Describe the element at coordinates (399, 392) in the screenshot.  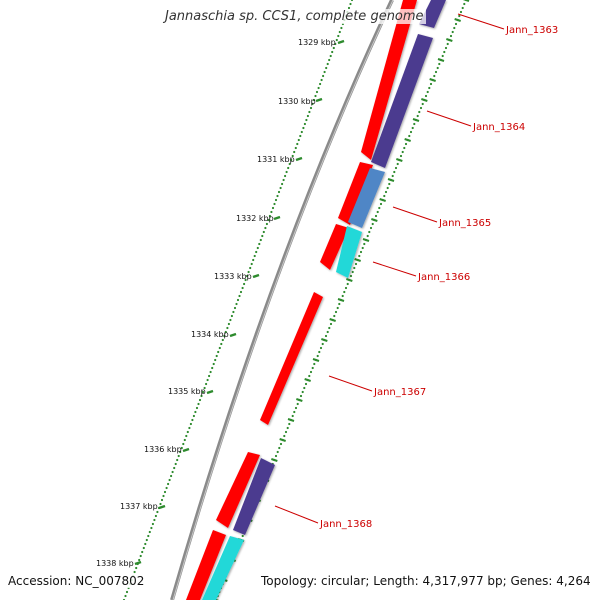
I see `gene-label: Jann_1367` at that location.